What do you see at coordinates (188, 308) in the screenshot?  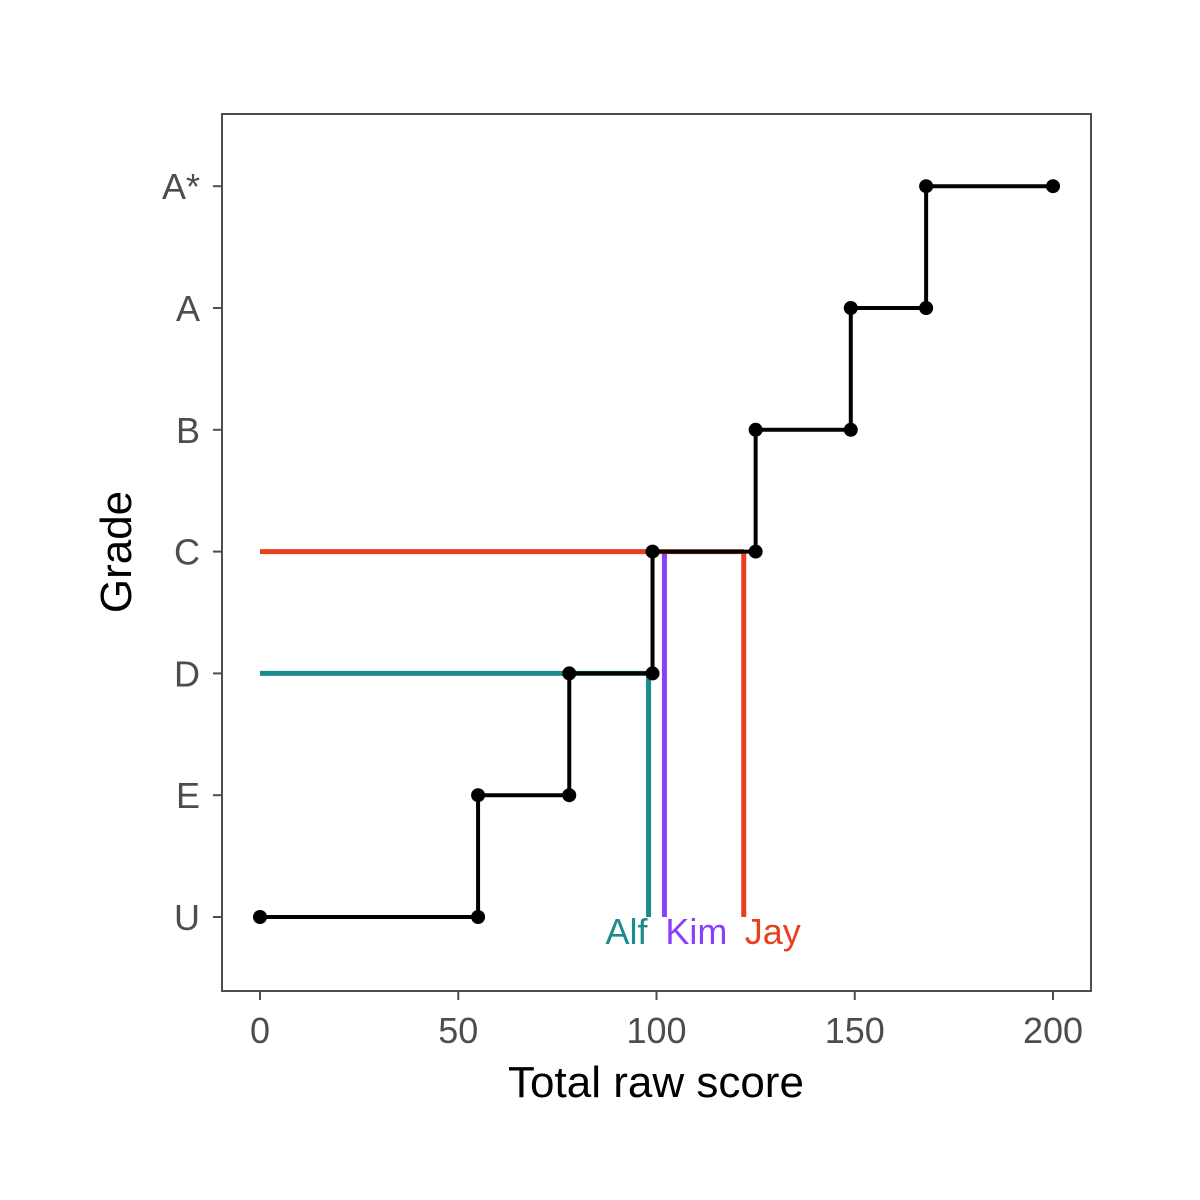 I see `y-tick-label: A` at bounding box center [188, 308].